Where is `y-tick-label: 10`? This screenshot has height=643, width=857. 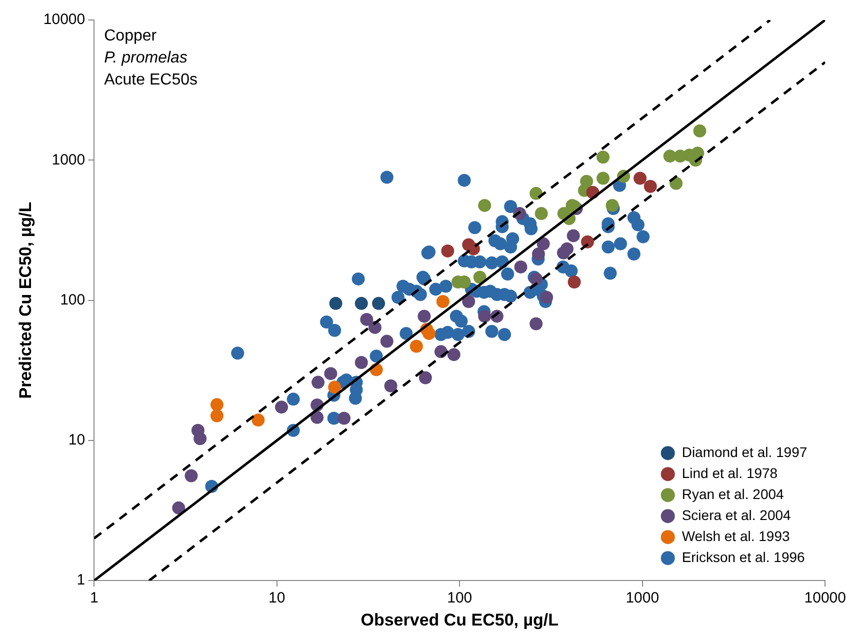 y-tick-label: 10 is located at coordinates (77, 440).